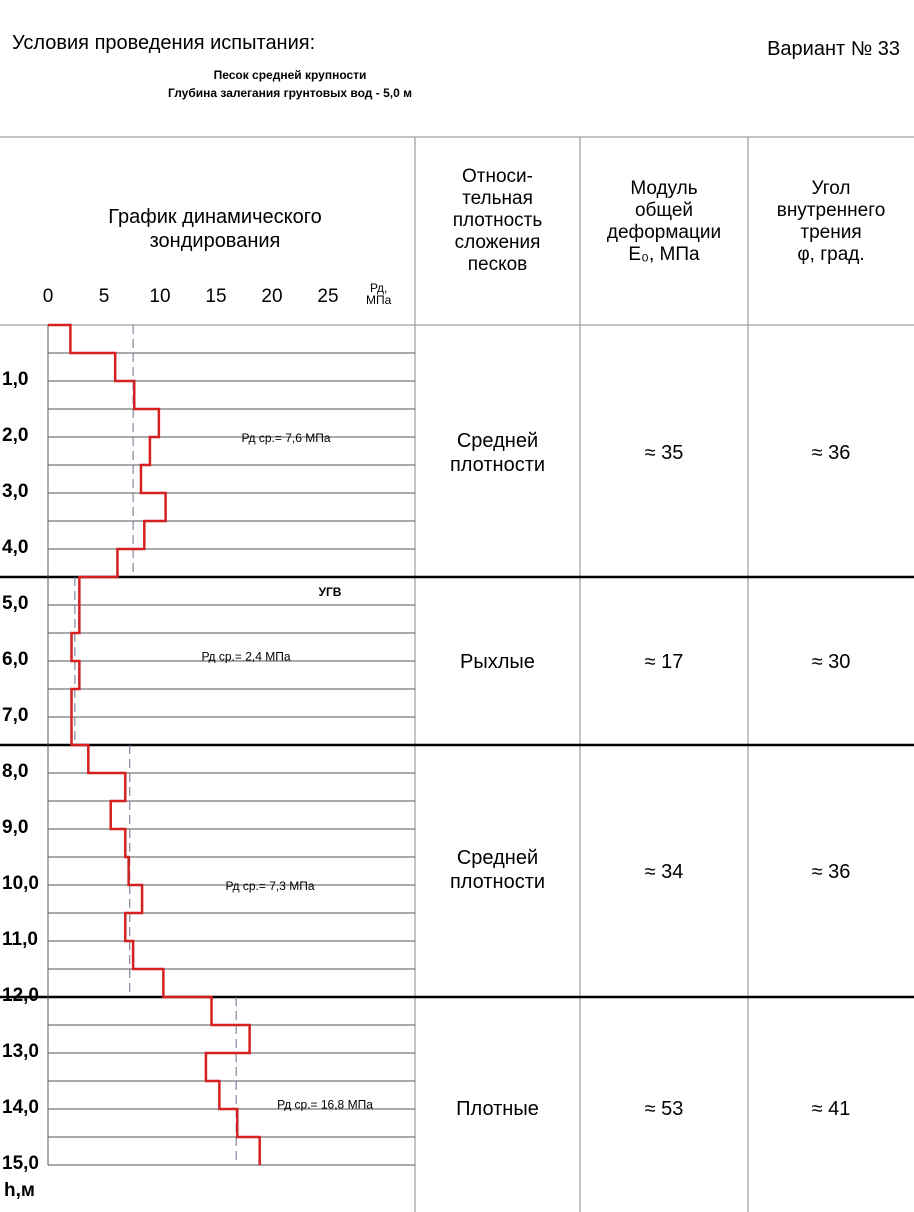  Describe the element at coordinates (215, 217) in the screenshot. I see `graph-header-line-1: График динамического` at that location.